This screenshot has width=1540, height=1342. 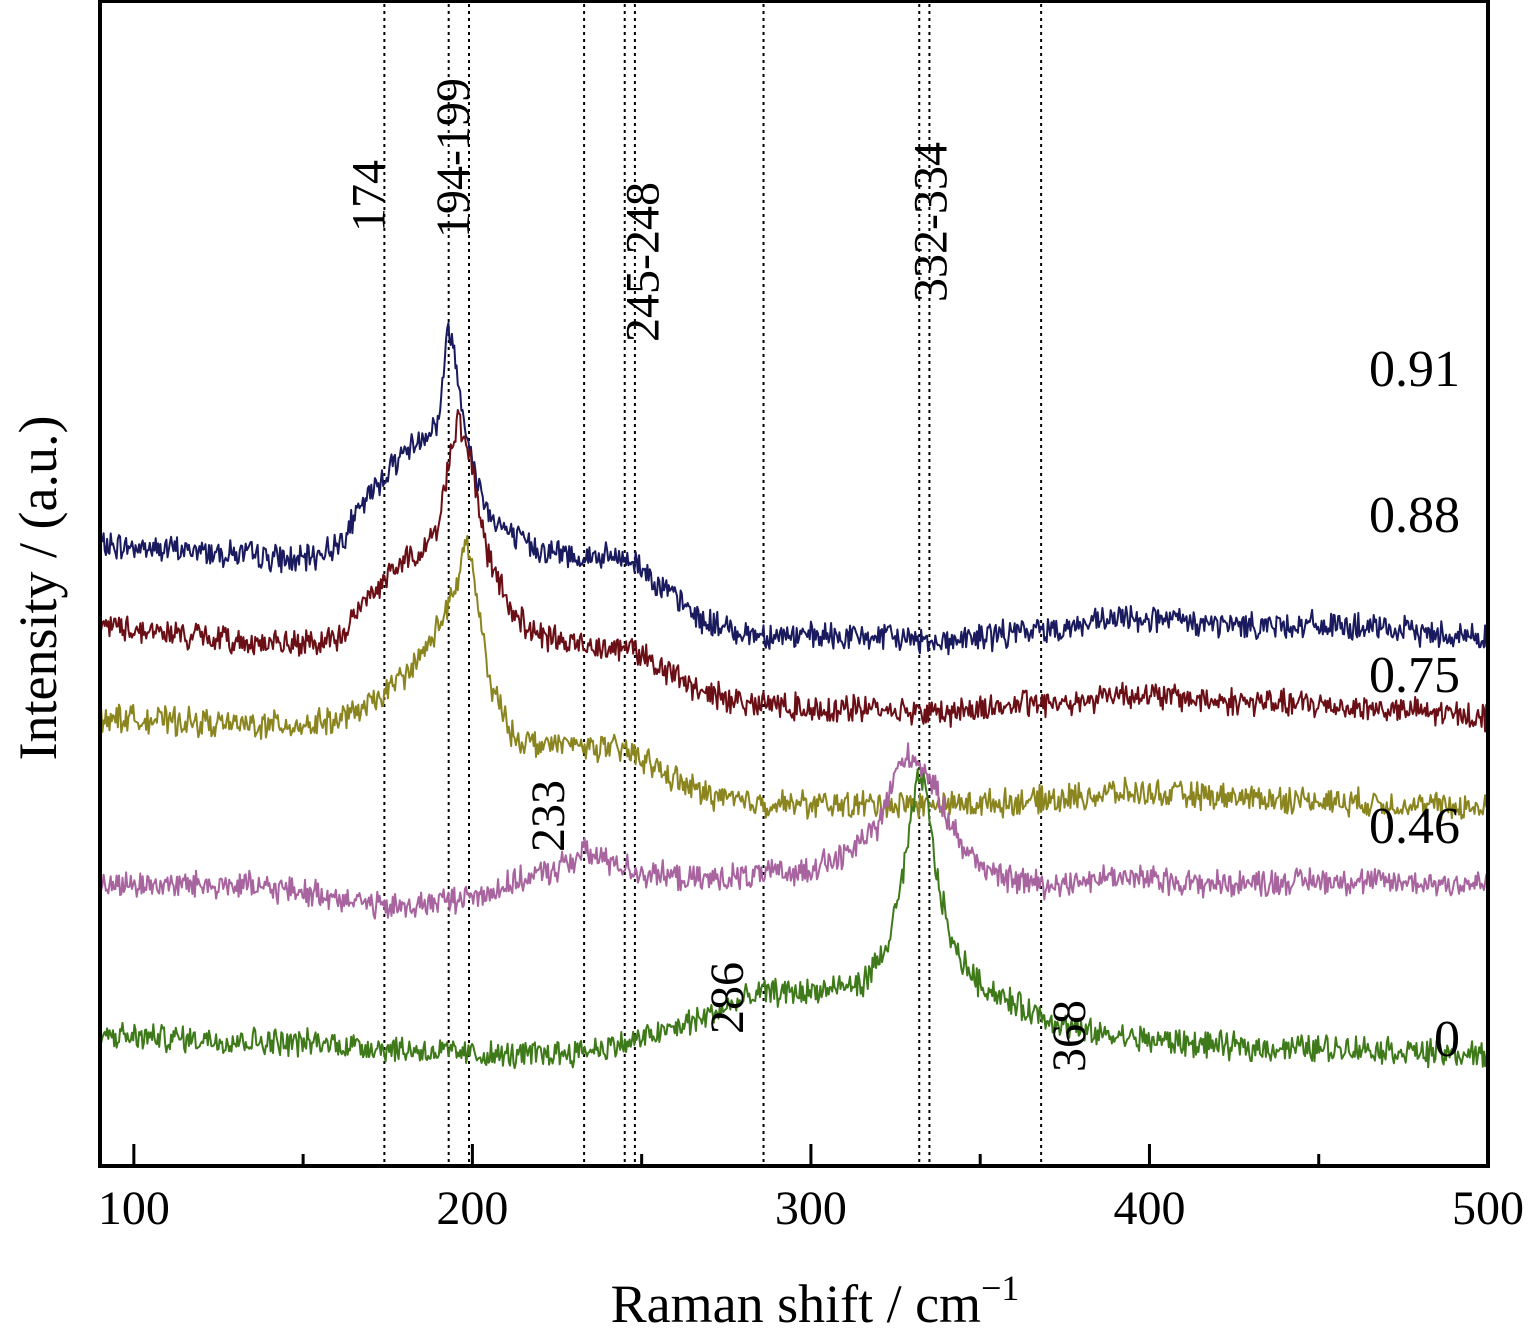 What do you see at coordinates (811, 1208) in the screenshot?
I see `x-tick-label-300: 300` at bounding box center [811, 1208].